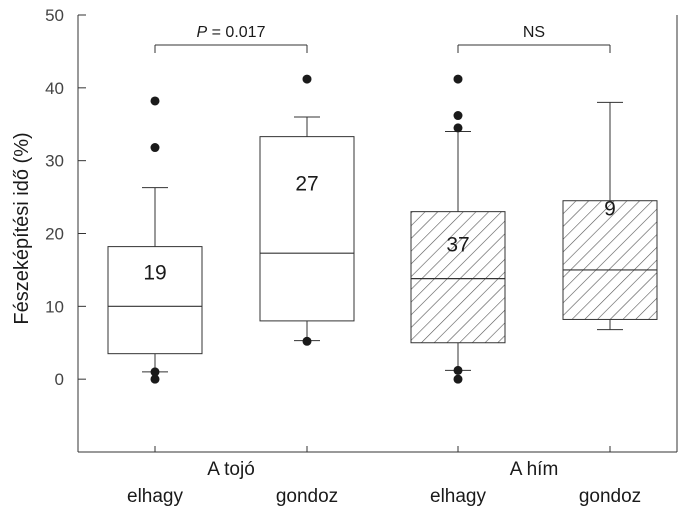 The image size is (678, 511). Describe the element at coordinates (534, 469) in the screenshot. I see `group-label: A hím` at that location.